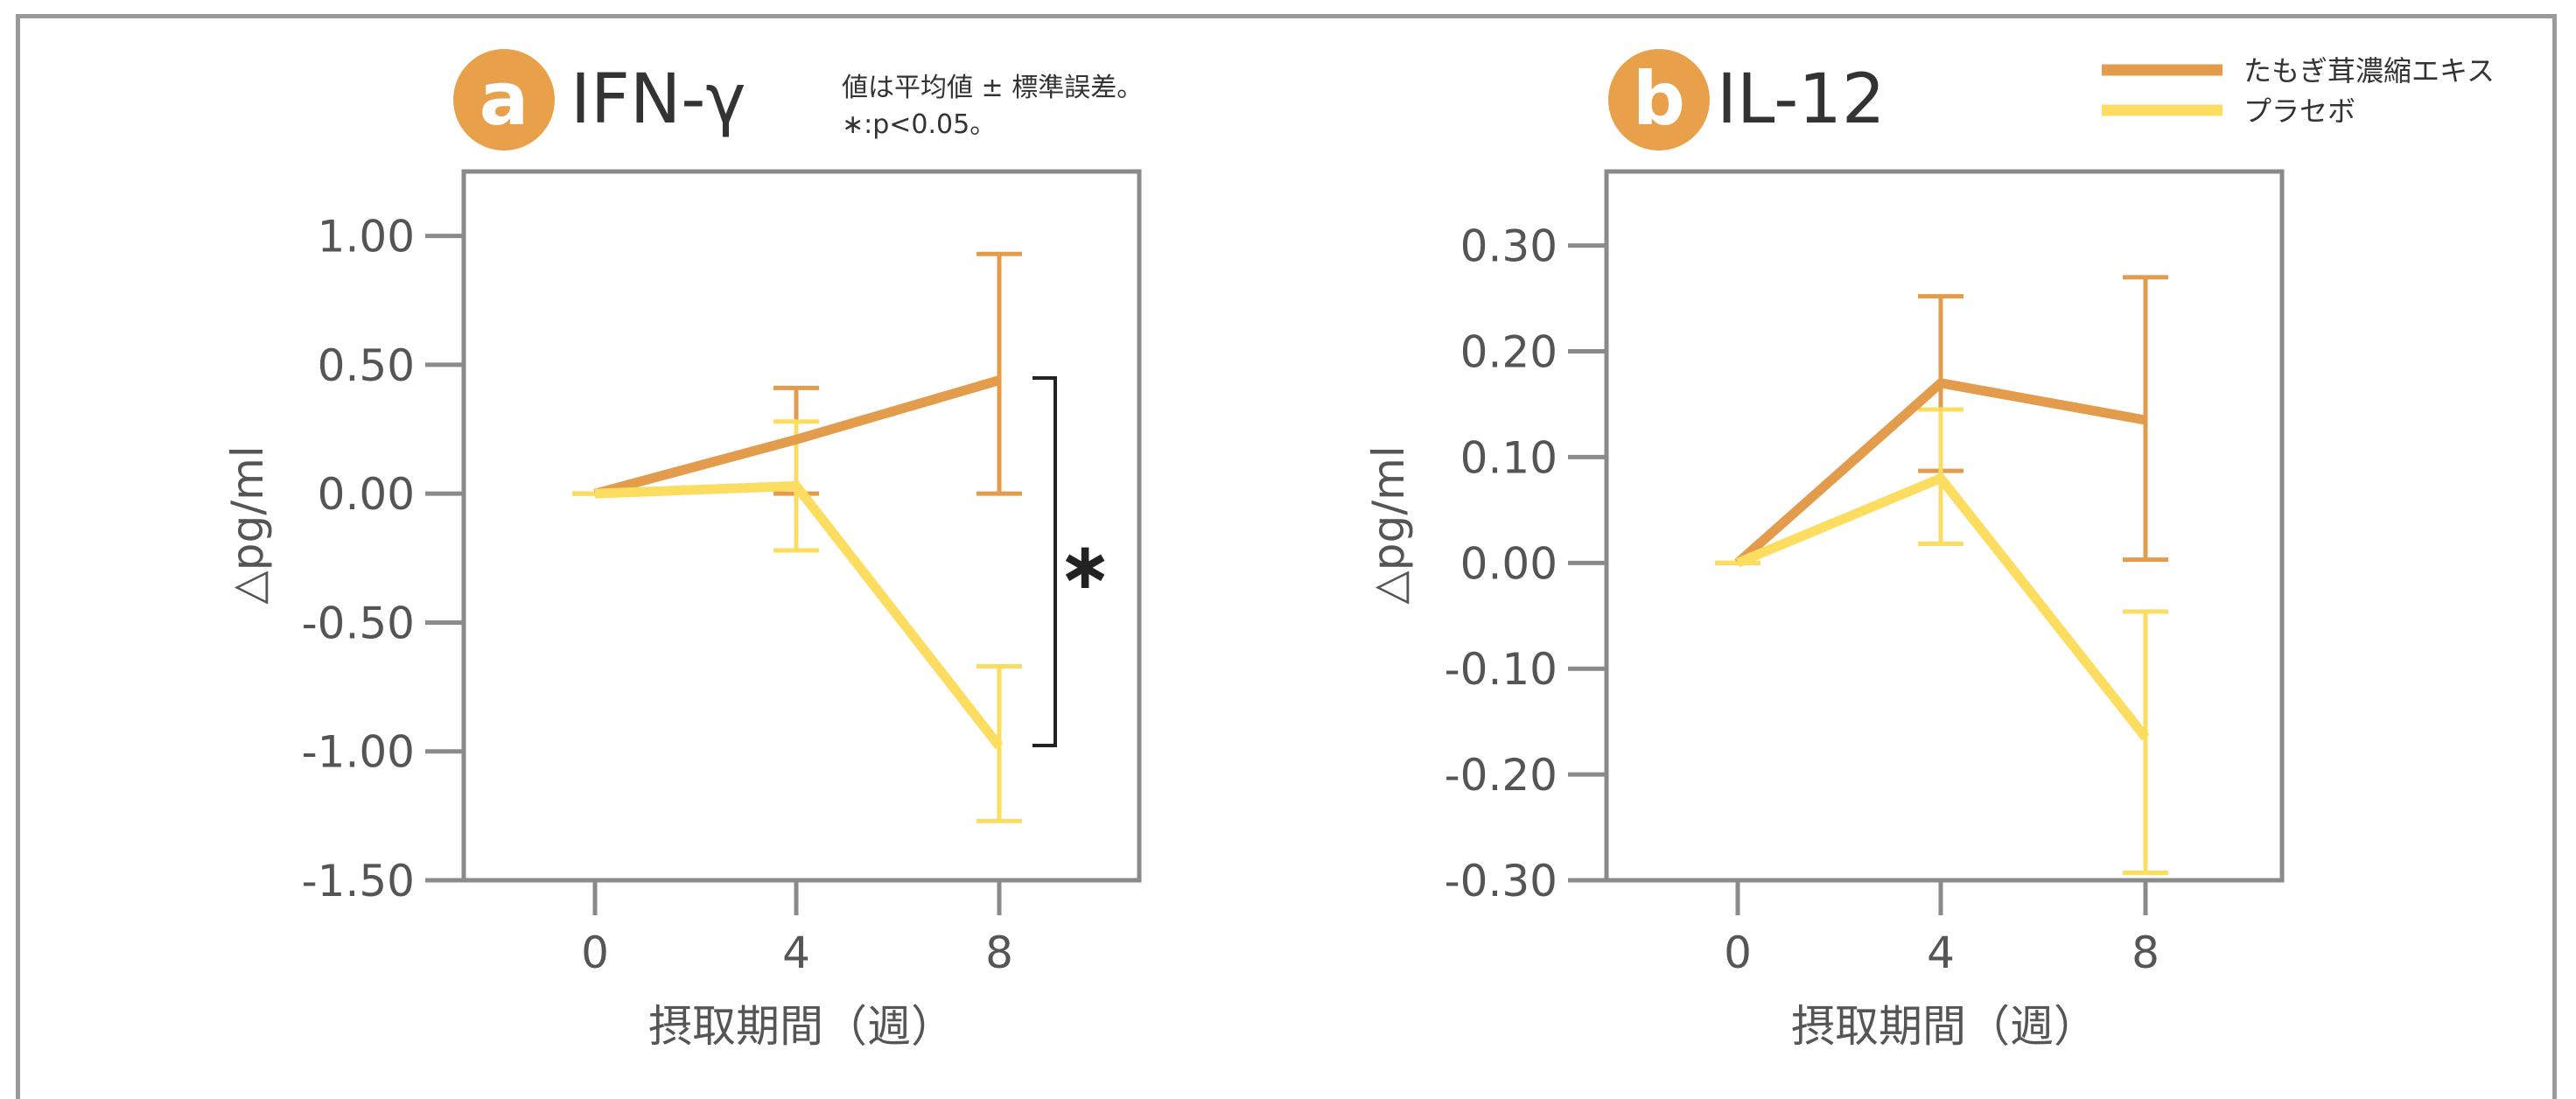  Describe the element at coordinates (1801, 99) in the screenshot. I see `panel-b-title: IL-12` at that location.